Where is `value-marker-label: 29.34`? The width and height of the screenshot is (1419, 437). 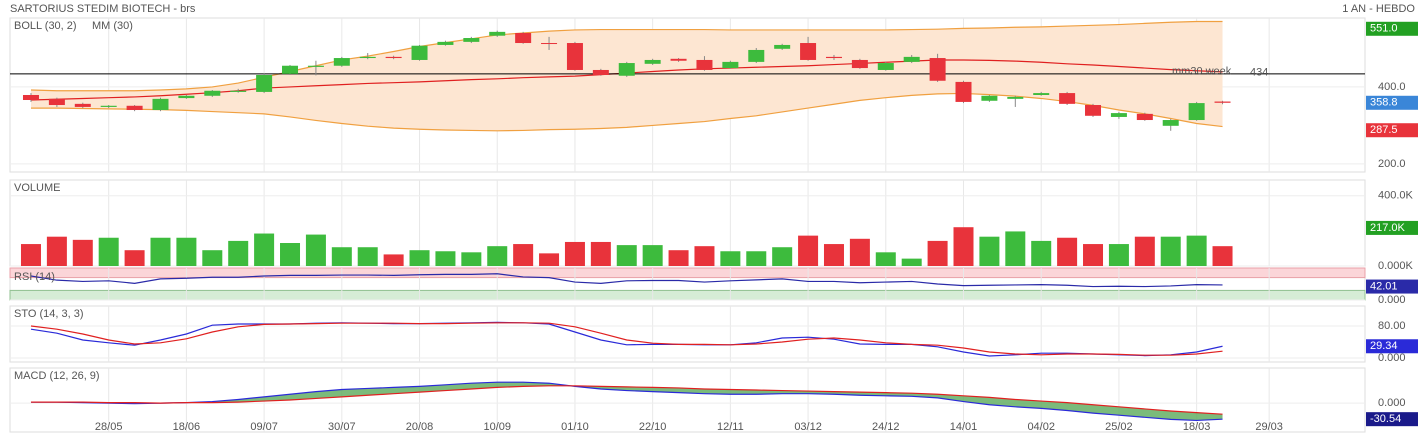 value-marker-label: 29.34 is located at coordinates (1384, 346).